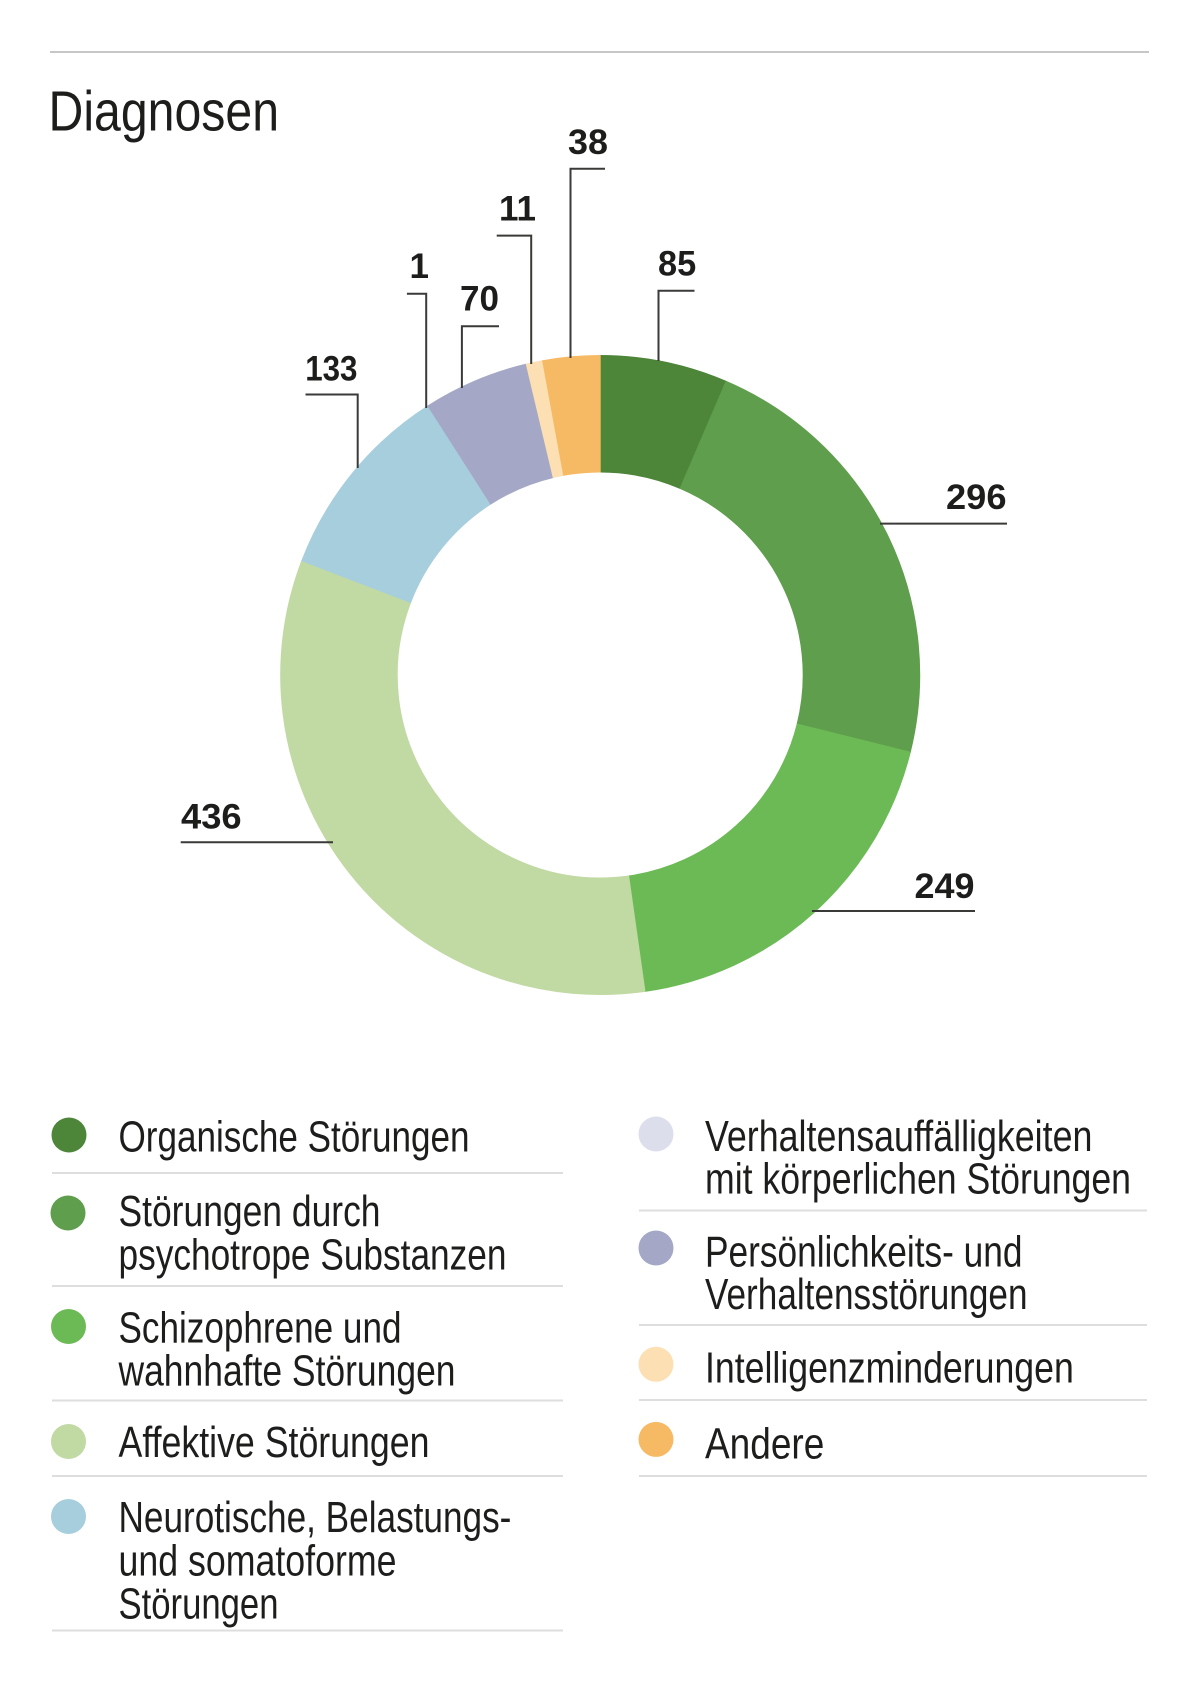  I want to click on svg-text: Andere, so click(764, 1443).